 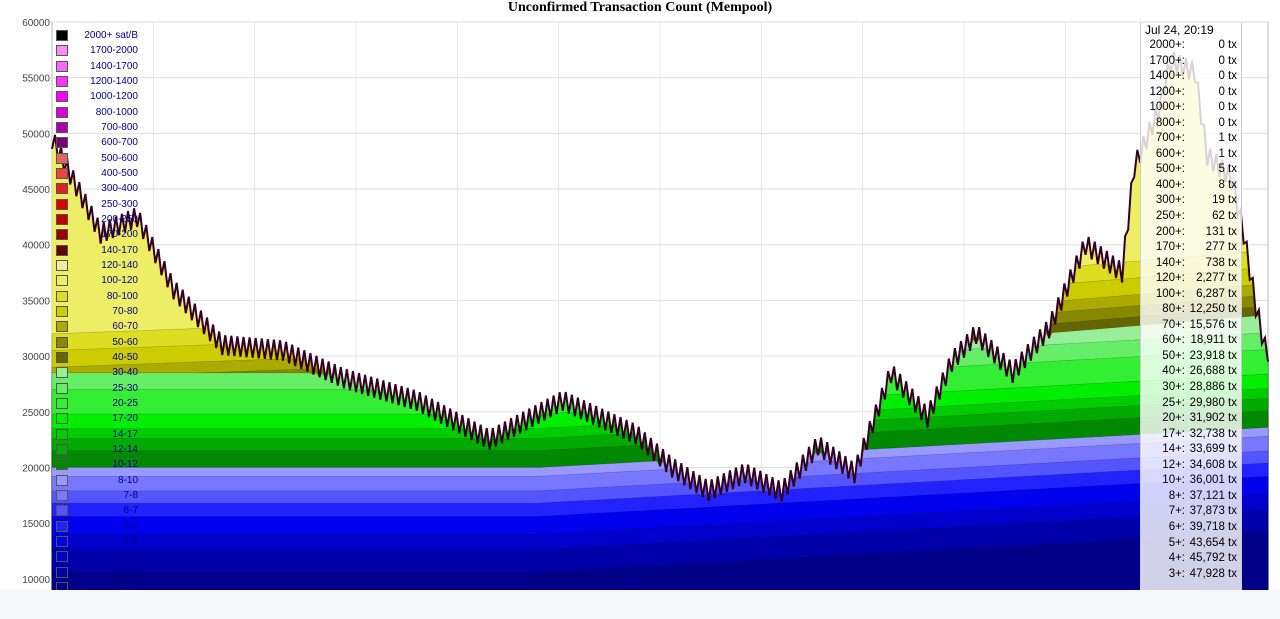 I want to click on legend-item: 10-12, so click(x=98, y=464).